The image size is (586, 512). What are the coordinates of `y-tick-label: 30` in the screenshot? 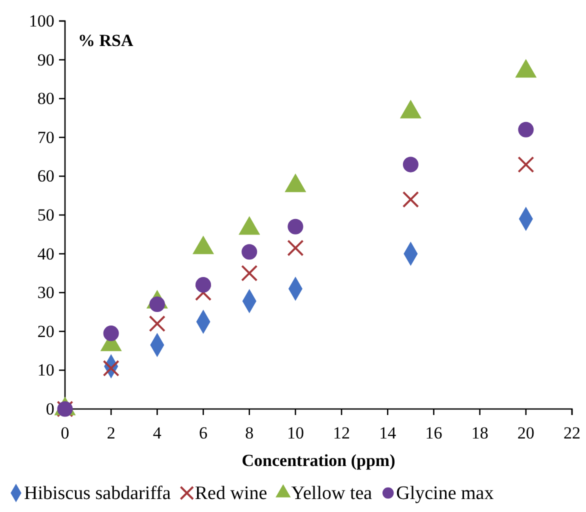 It's located at (45, 292).